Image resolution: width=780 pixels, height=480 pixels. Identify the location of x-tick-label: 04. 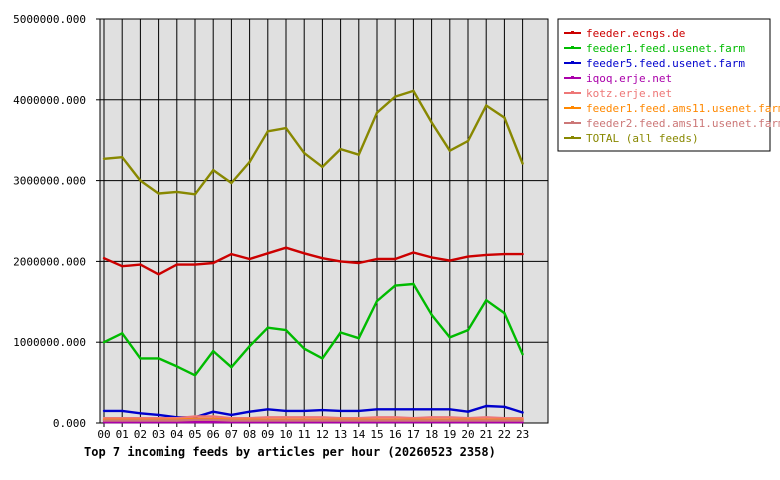
(177, 434).